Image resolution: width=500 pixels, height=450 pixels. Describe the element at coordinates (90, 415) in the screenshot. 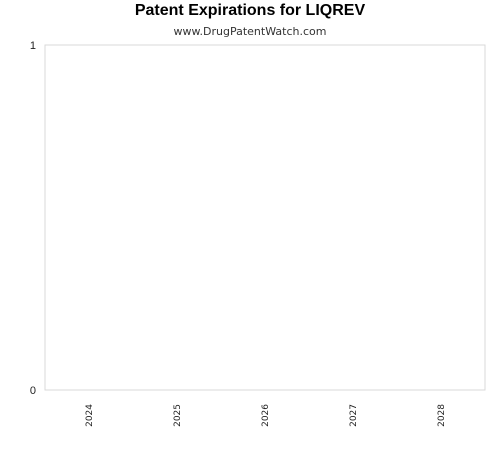

I see `x-tick-label-2024: 2024` at that location.